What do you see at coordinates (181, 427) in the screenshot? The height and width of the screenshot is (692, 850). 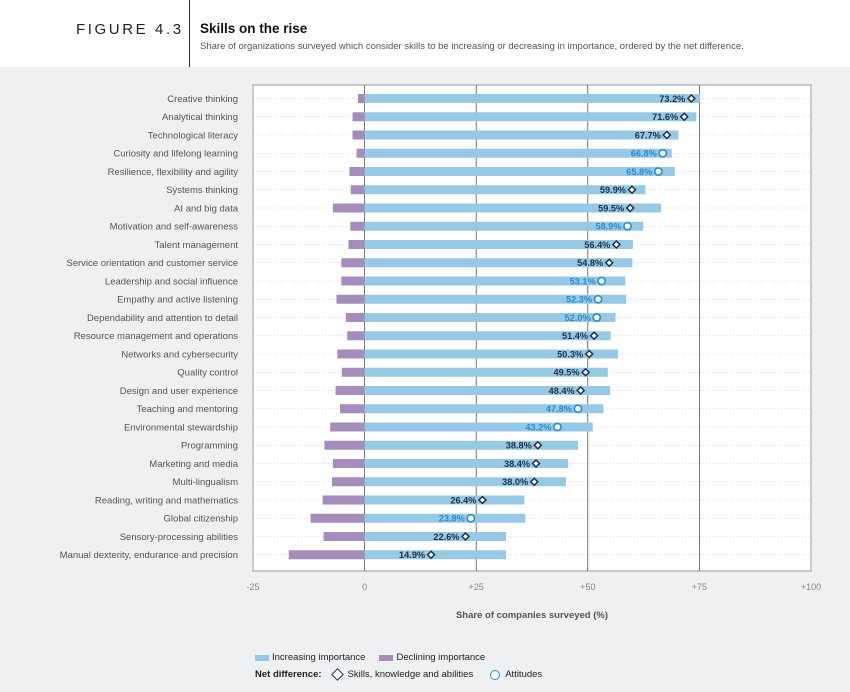 I see `category-label: Environmental stewardship` at bounding box center [181, 427].